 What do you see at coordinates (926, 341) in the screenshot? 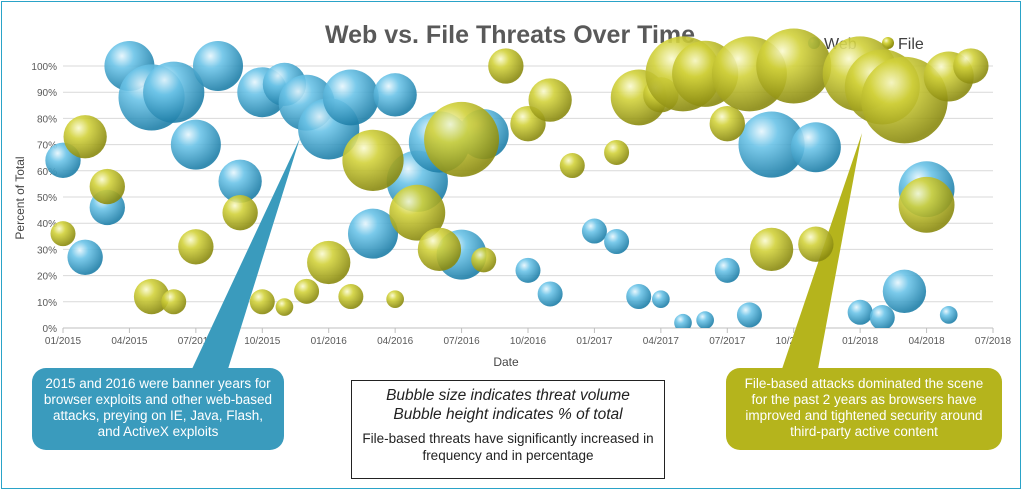
I see `x-tick-label: 04/2018` at bounding box center [926, 341].